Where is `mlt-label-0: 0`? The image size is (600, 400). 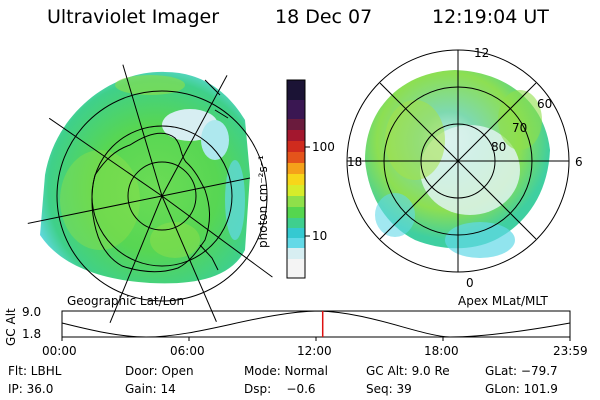 mlt-label-0: 0 is located at coordinates (470, 283).